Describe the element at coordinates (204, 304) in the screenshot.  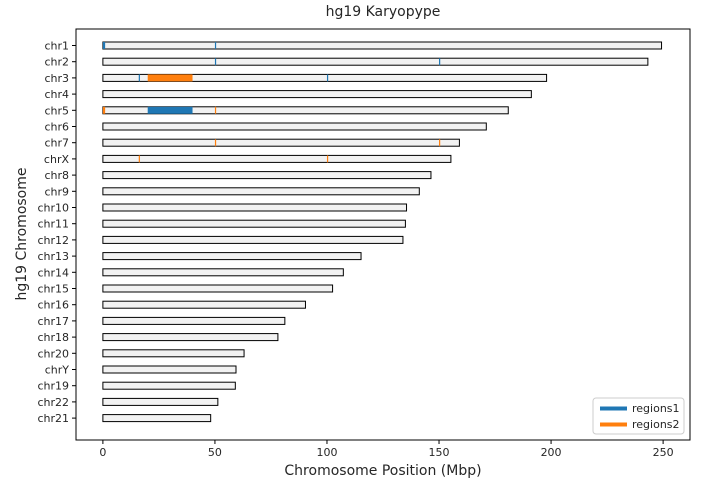
I see `chromosome-bar-chr16` at that location.